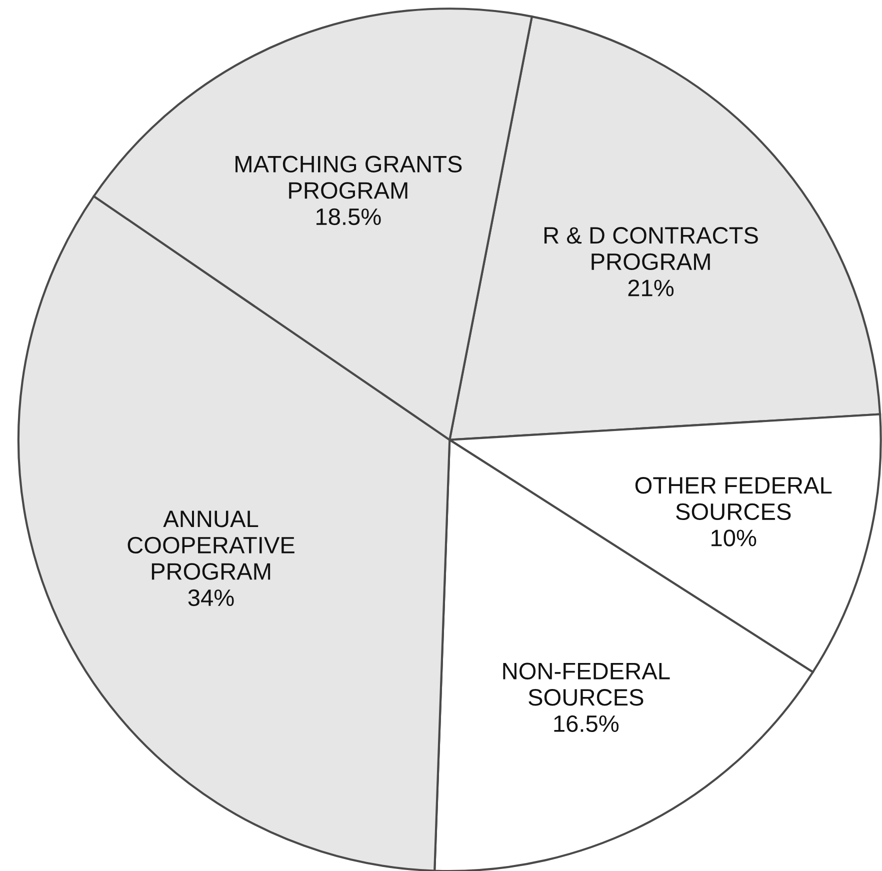  I want to click on data-label: 21%, so click(651, 288).